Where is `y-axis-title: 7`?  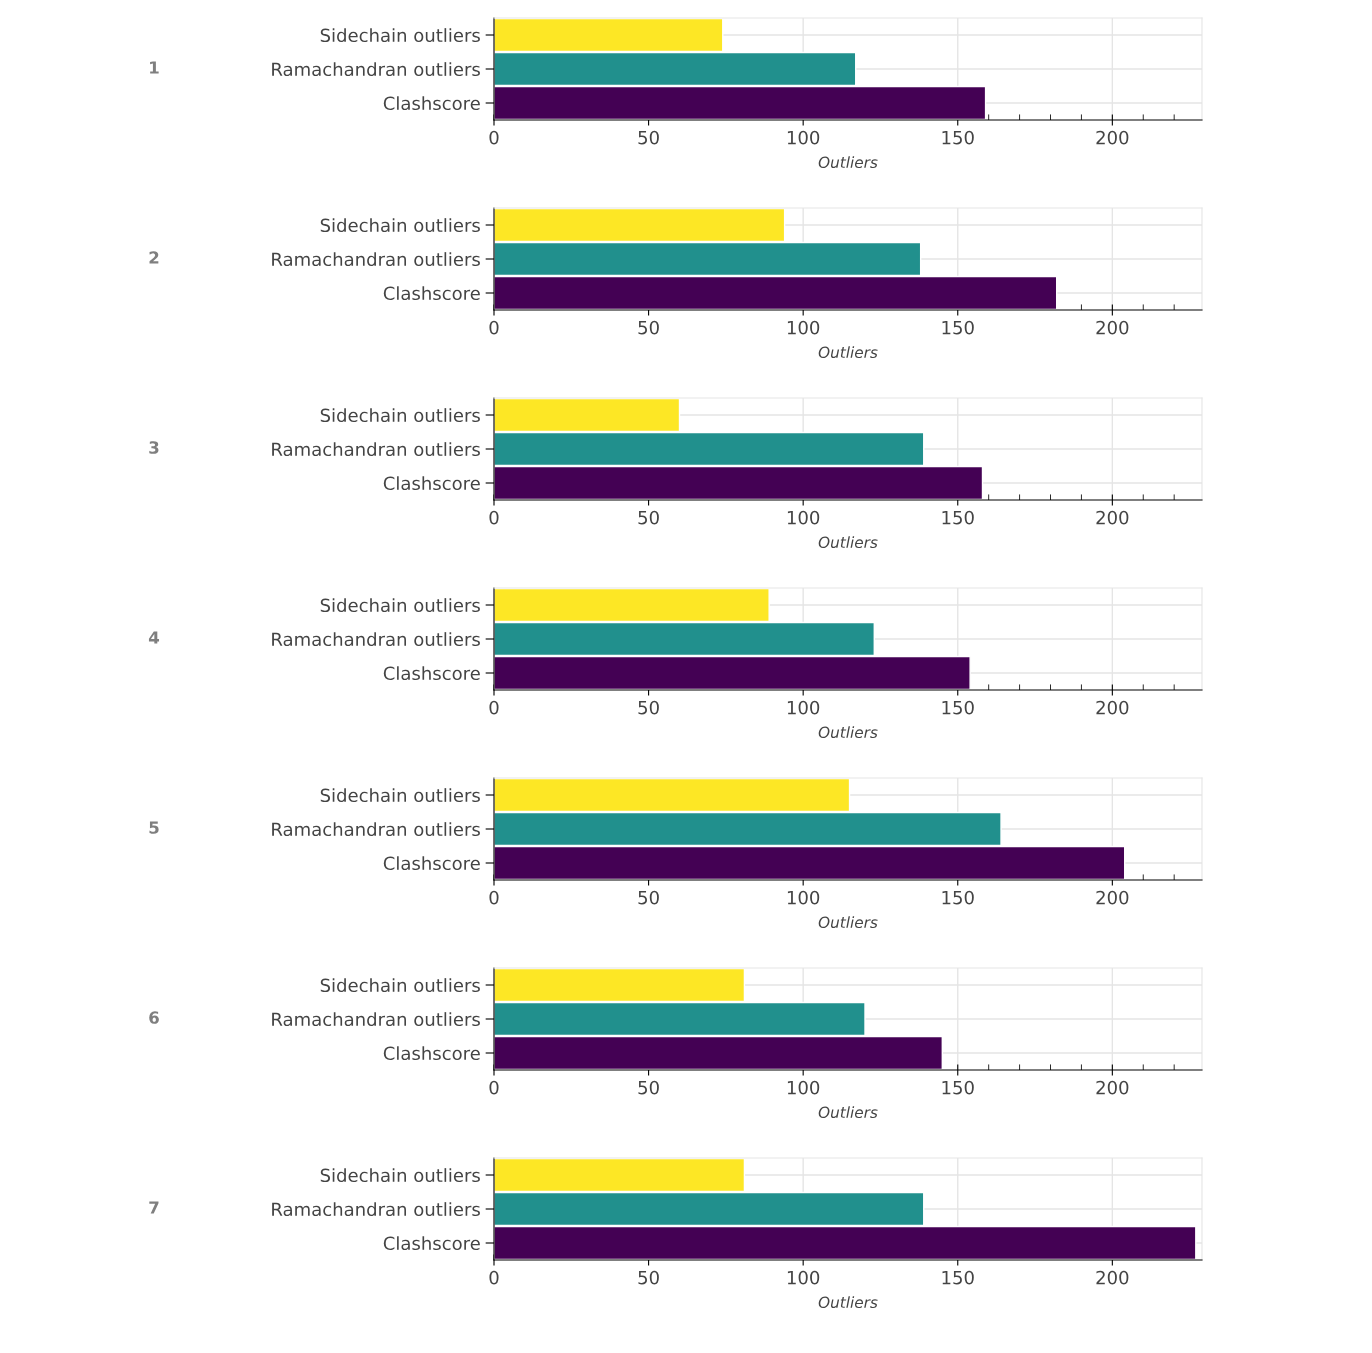
y-axis-title: 7 is located at coordinates (154, 1207).